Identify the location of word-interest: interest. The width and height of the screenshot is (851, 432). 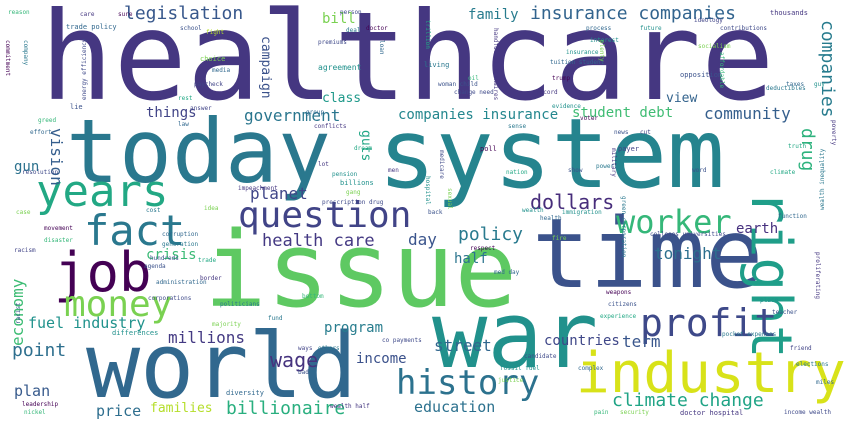
(604, 40).